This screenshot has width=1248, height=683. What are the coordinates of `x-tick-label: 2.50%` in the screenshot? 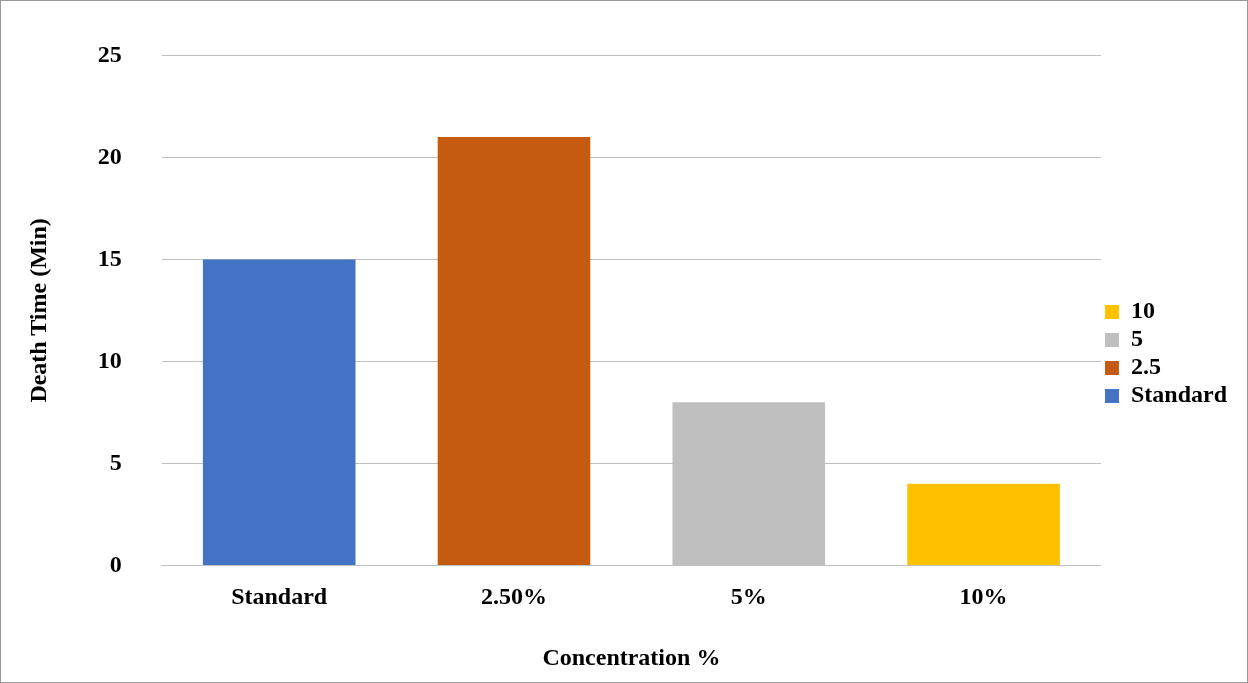 It's located at (513, 596).